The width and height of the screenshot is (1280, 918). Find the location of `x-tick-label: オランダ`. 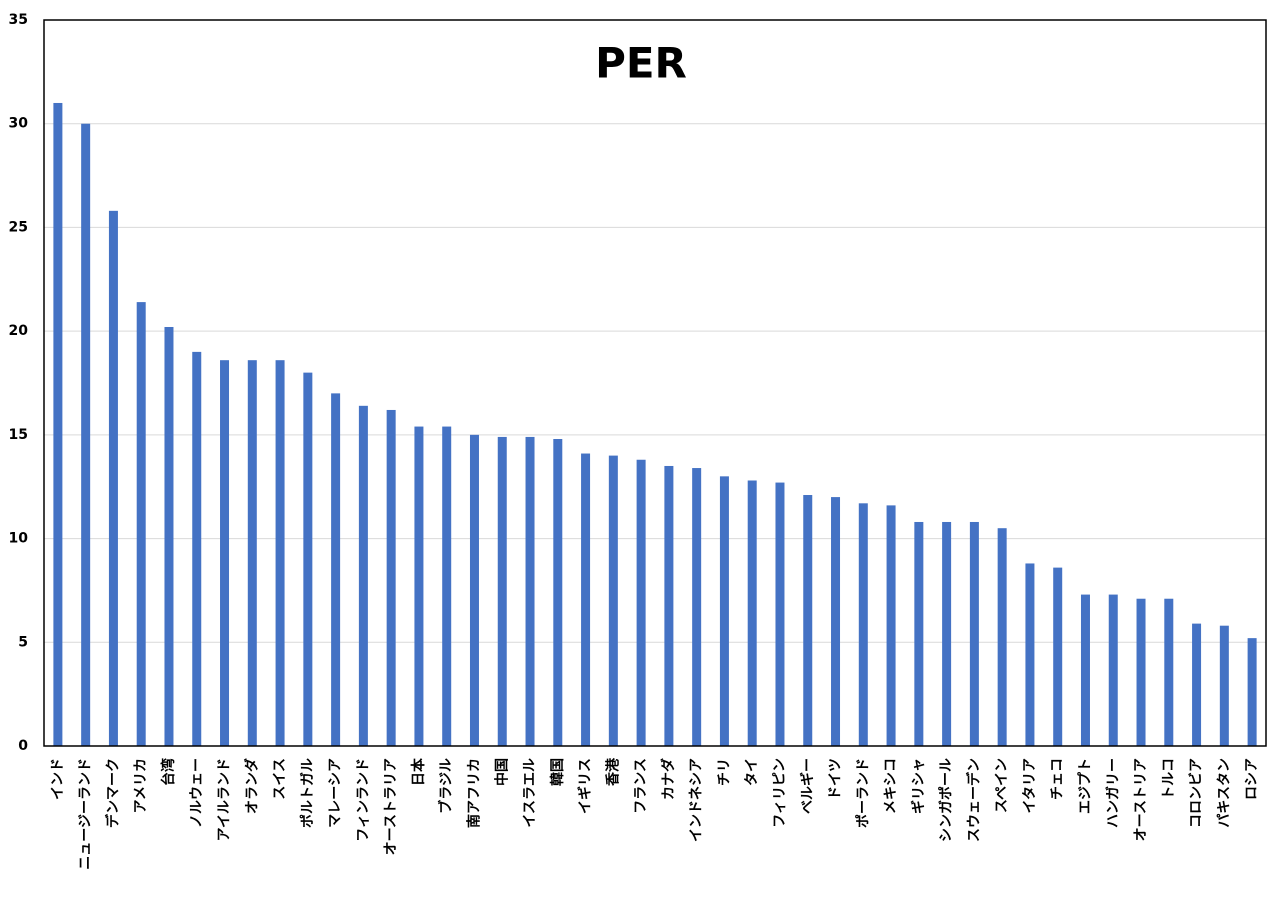

x-tick-label: オランダ is located at coordinates (251, 786).